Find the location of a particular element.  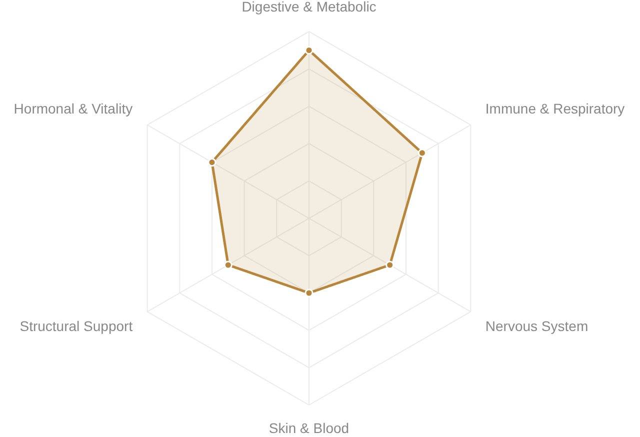

spoke-label: Digestive & Metabolic is located at coordinates (309, 7).